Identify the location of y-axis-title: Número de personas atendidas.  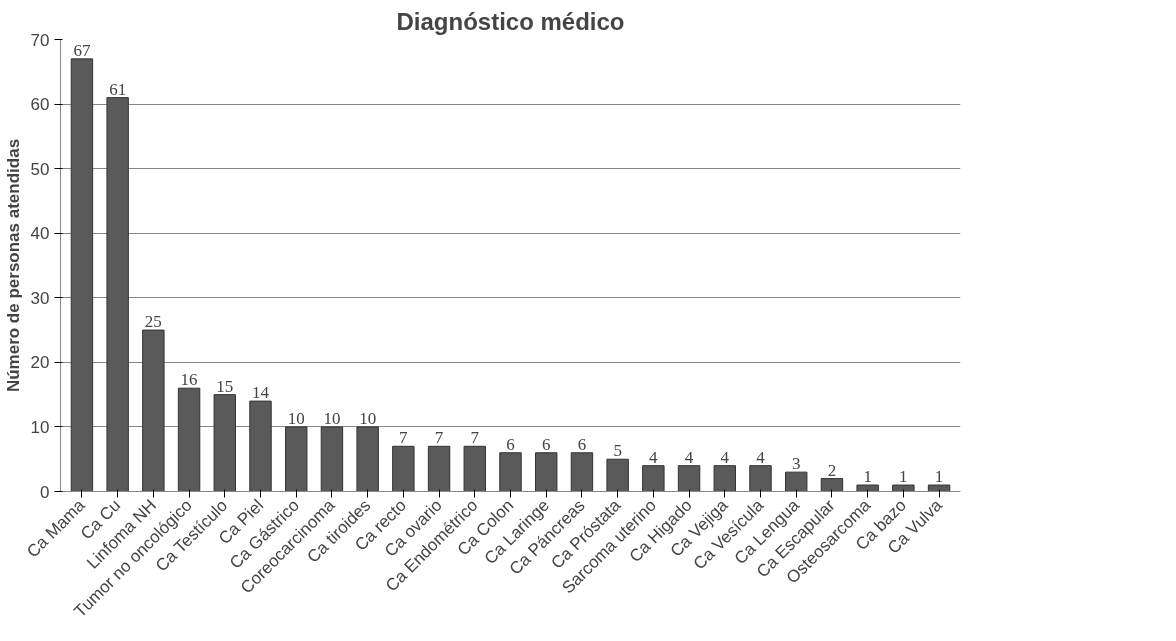
(13, 265).